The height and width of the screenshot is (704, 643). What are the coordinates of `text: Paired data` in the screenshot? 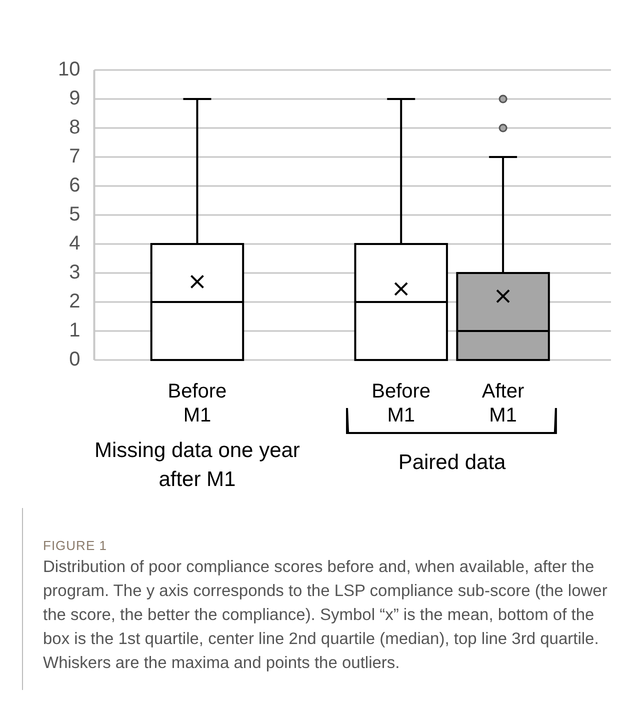 It's located at (452, 463).